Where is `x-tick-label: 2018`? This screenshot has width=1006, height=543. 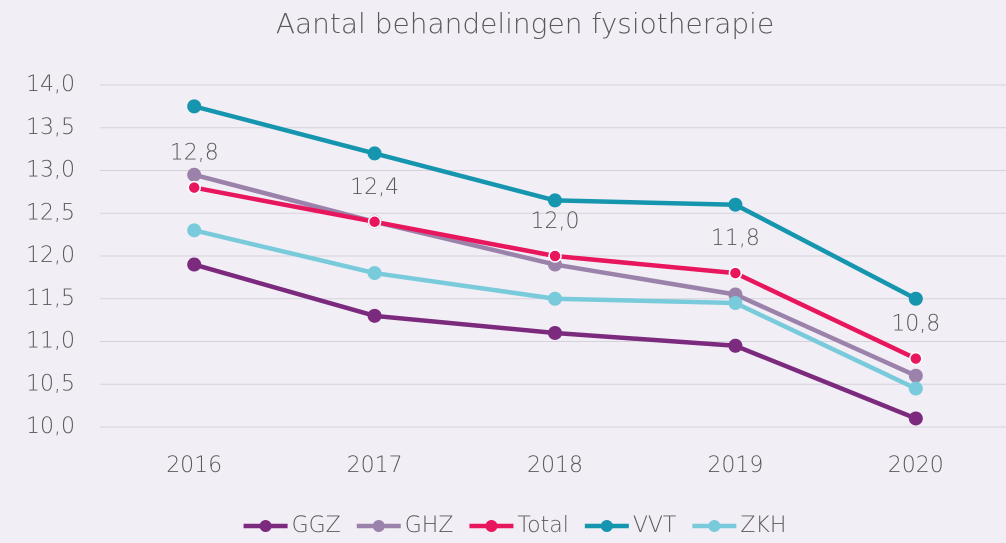 x-tick-label: 2018 is located at coordinates (555, 465).